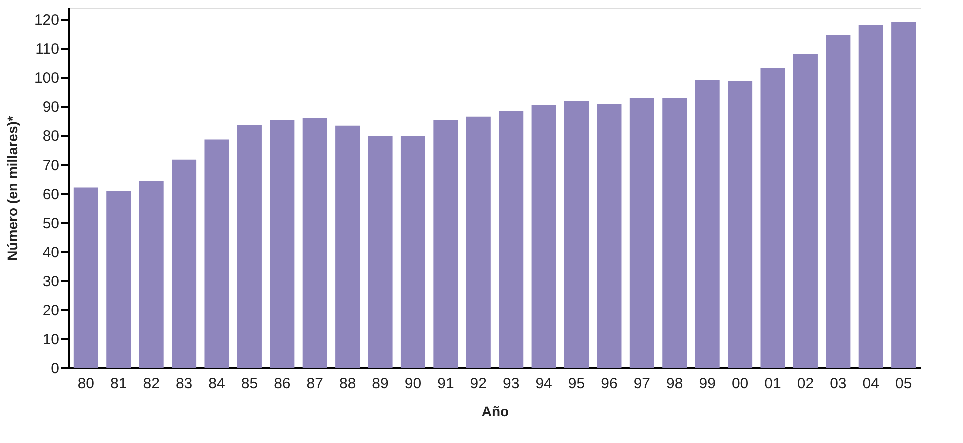 The image size is (963, 443). I want to click on y-tick-label: 30, so click(51, 281).